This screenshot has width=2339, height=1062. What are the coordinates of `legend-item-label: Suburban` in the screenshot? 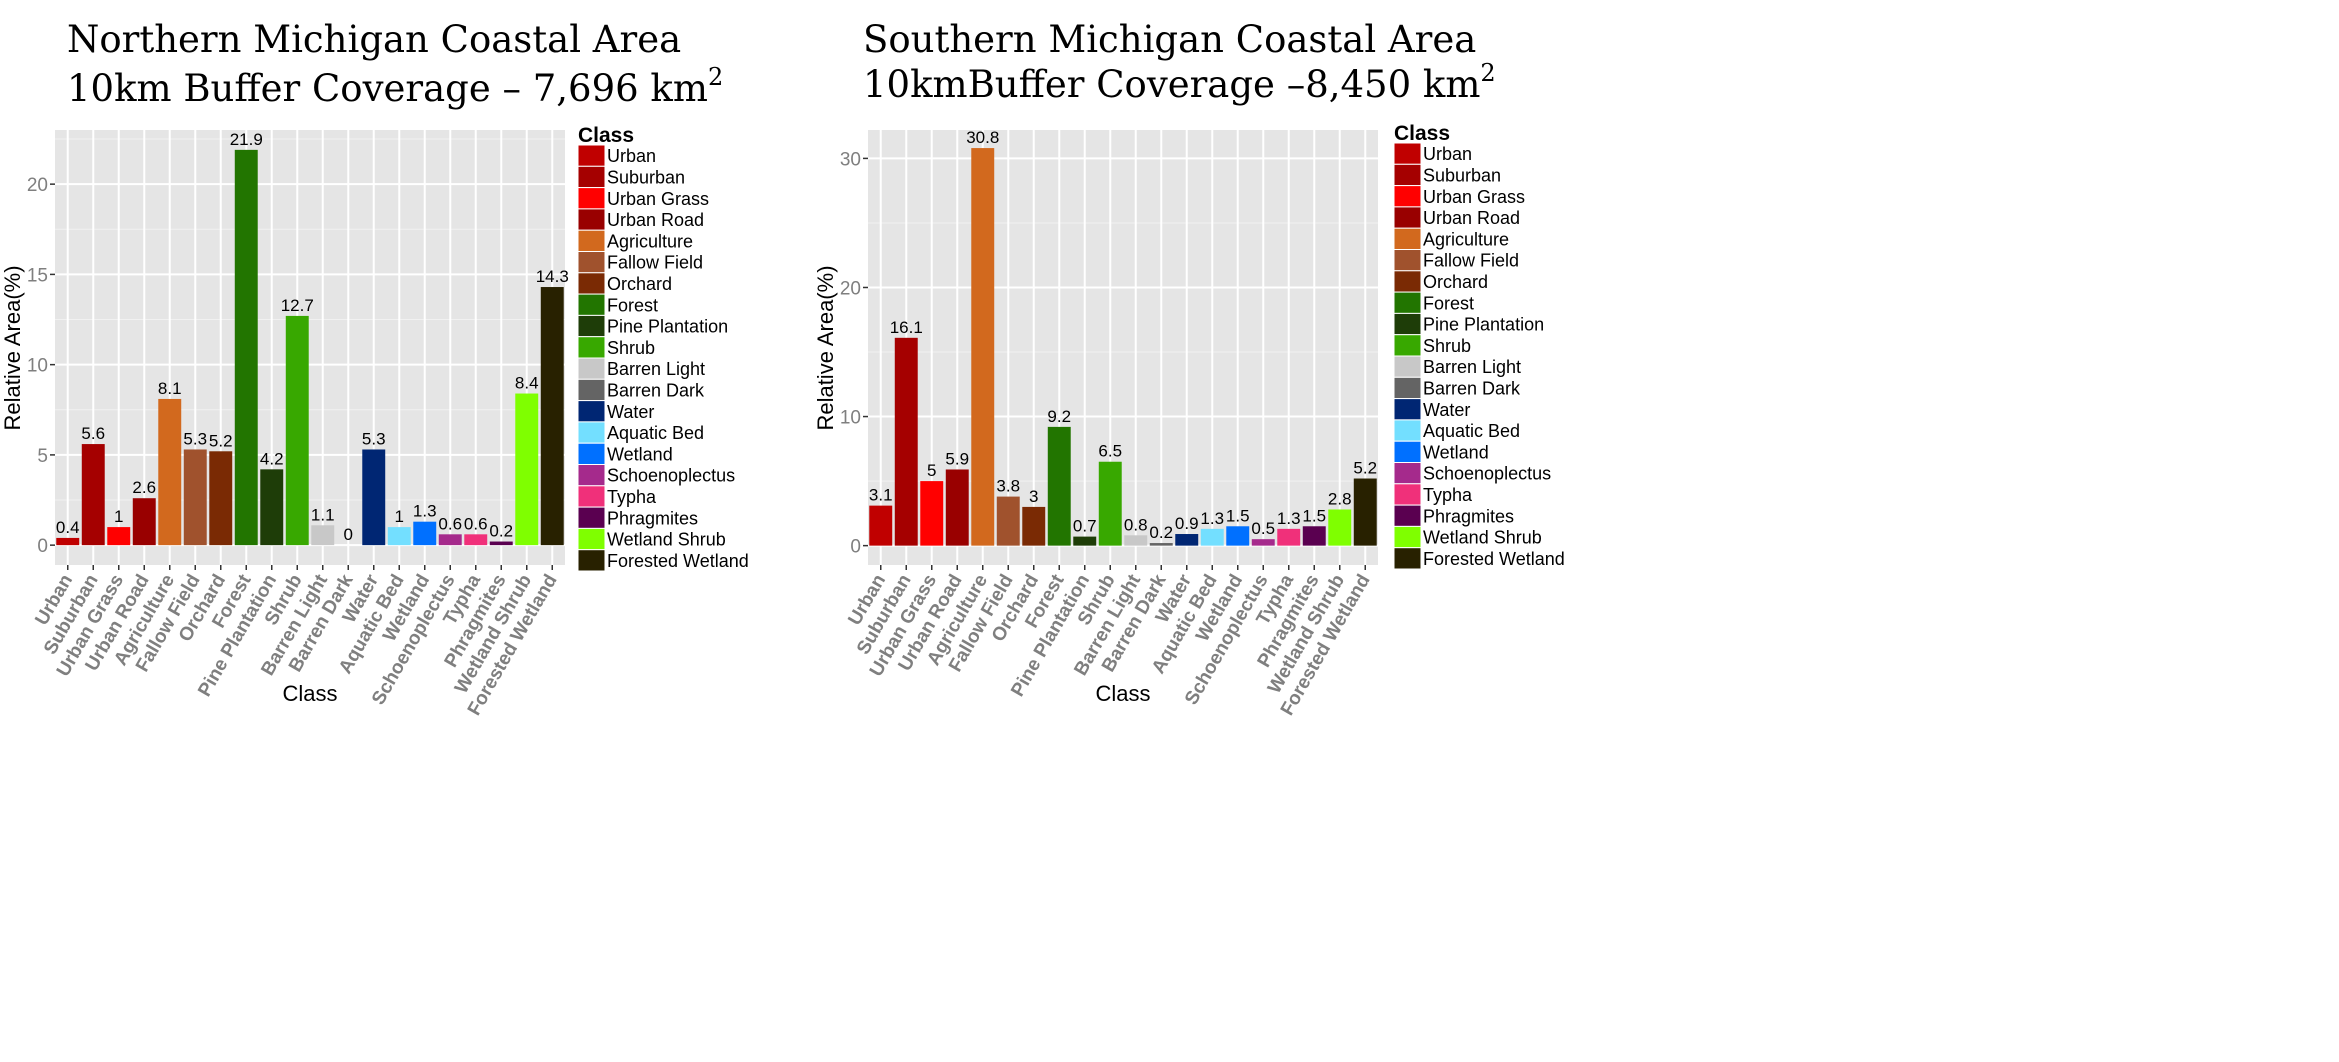 It's located at (1462, 175).